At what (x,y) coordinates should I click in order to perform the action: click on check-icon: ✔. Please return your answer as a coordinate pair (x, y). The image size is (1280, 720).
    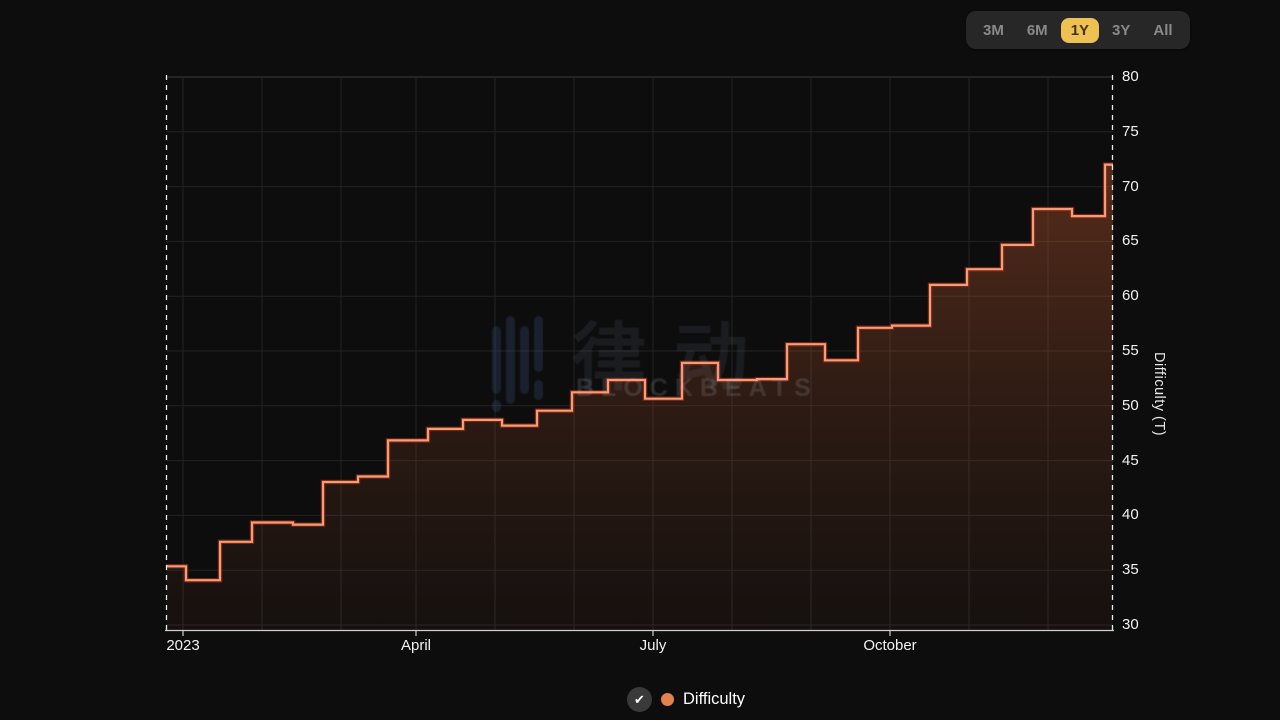
    Looking at the image, I should click on (639, 699).